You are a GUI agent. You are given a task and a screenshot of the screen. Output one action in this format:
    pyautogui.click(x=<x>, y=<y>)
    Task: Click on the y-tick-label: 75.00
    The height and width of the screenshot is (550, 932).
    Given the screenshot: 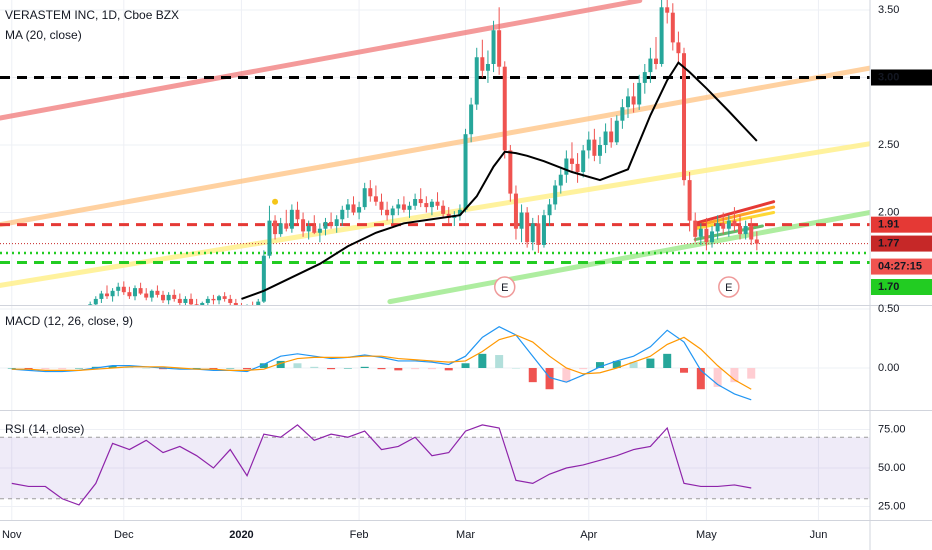 What is the action you would take?
    pyautogui.click(x=892, y=429)
    